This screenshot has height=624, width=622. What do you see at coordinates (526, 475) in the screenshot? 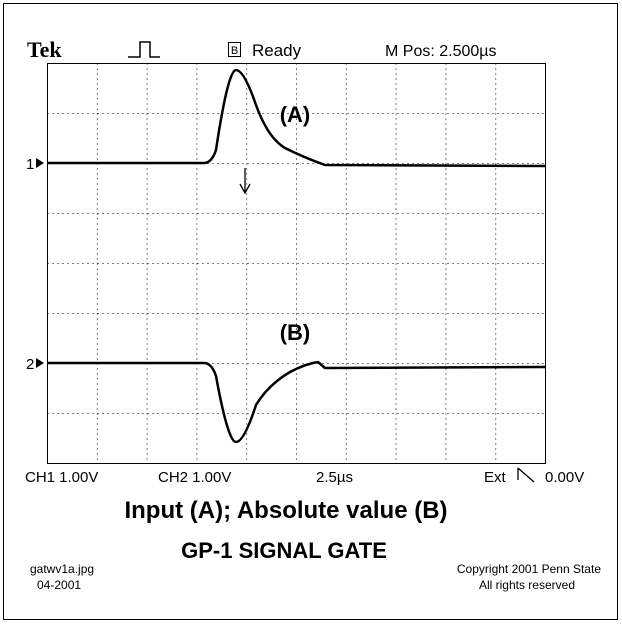
I see `trigger-slope-icon` at bounding box center [526, 475].